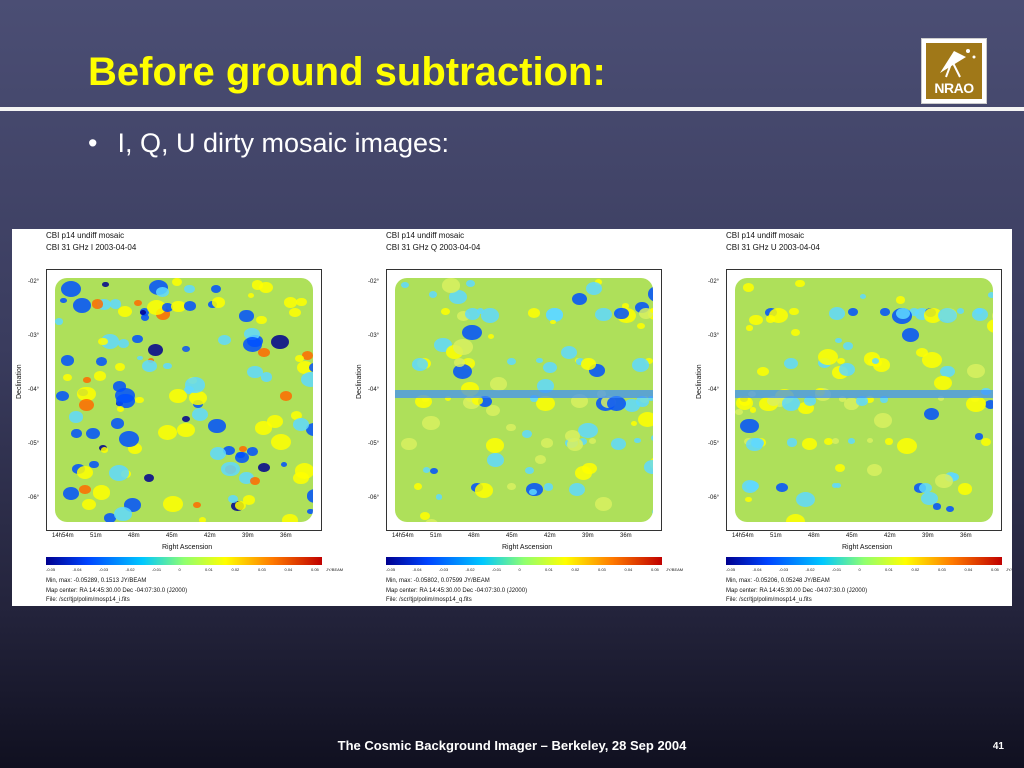 This screenshot has height=768, width=1024. I want to click on mosaic-map, so click(184, 400).